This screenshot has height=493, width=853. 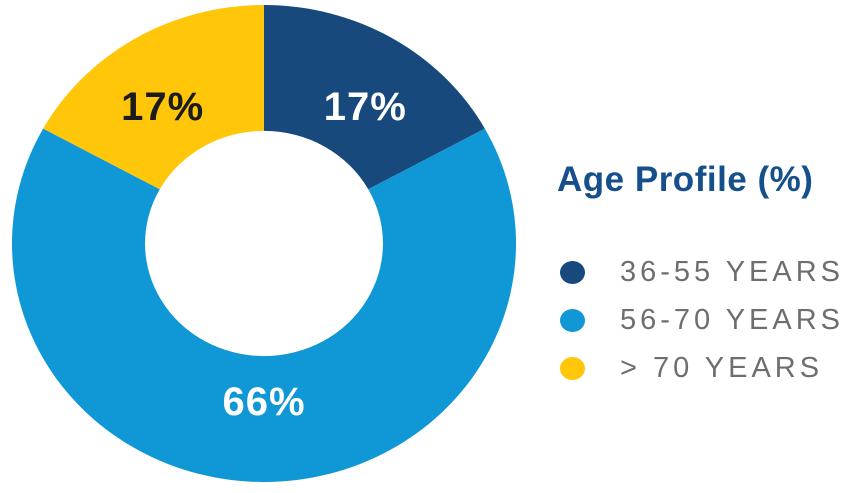 I want to click on legend-item-2: 56-70 YEARS, so click(x=702, y=320).